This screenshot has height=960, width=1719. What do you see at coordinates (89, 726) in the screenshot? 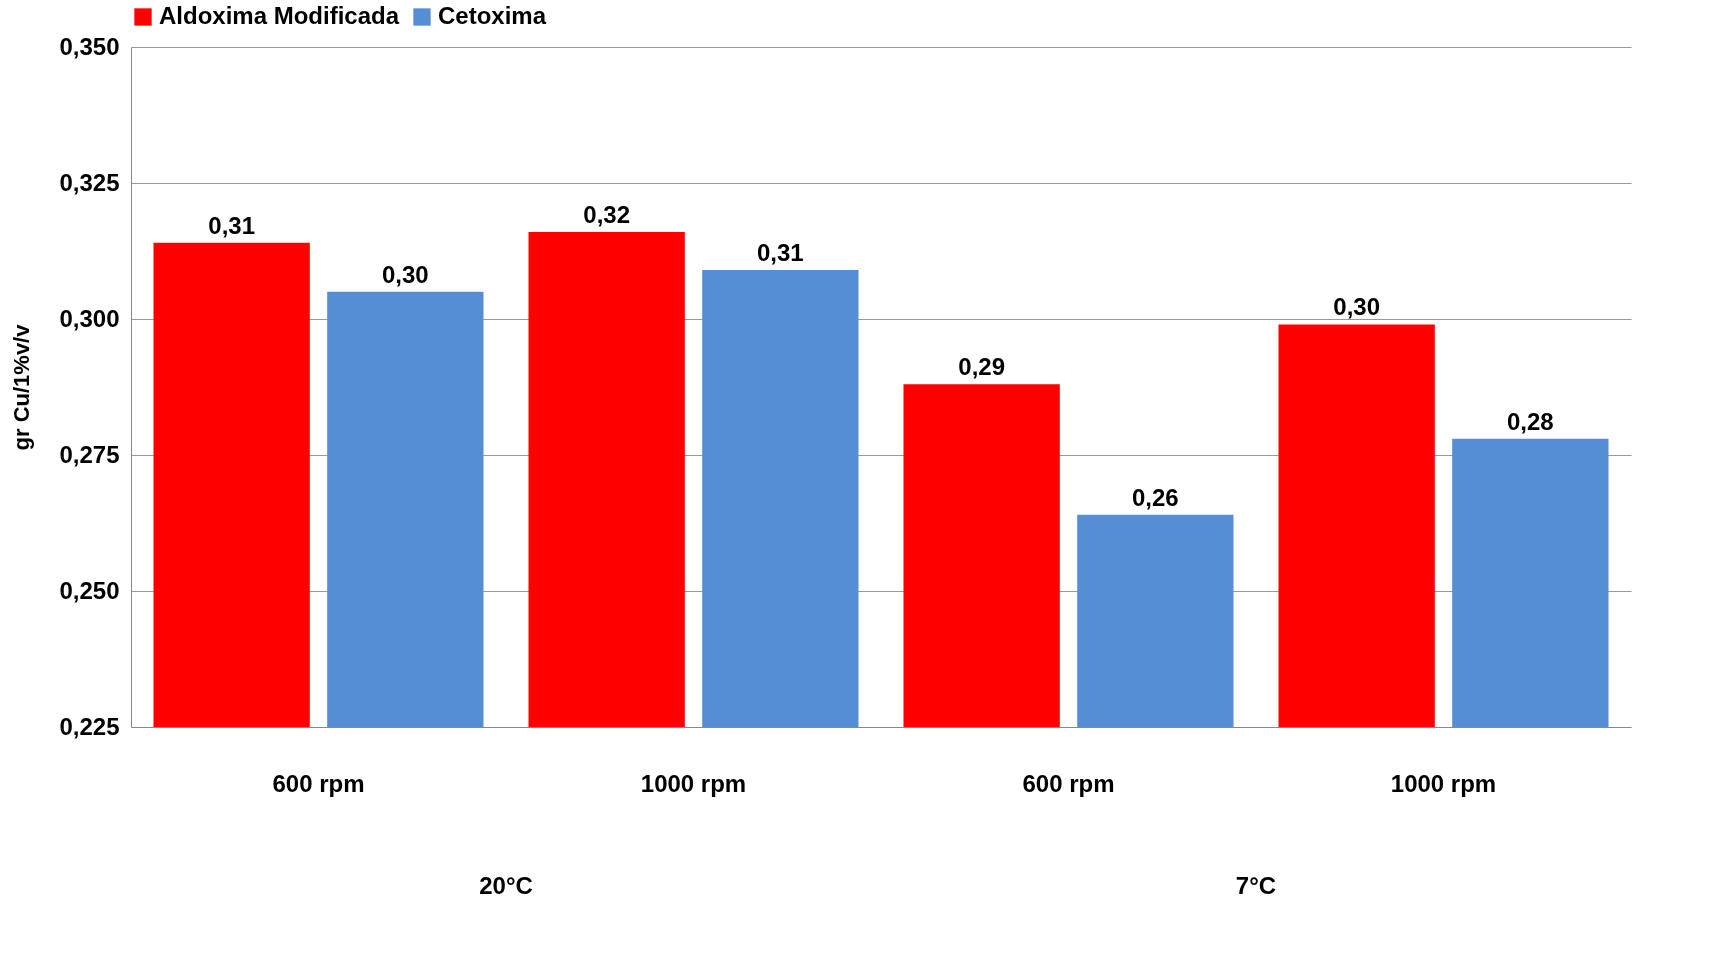
I see `y-tick-label: 0,225` at bounding box center [89, 726].